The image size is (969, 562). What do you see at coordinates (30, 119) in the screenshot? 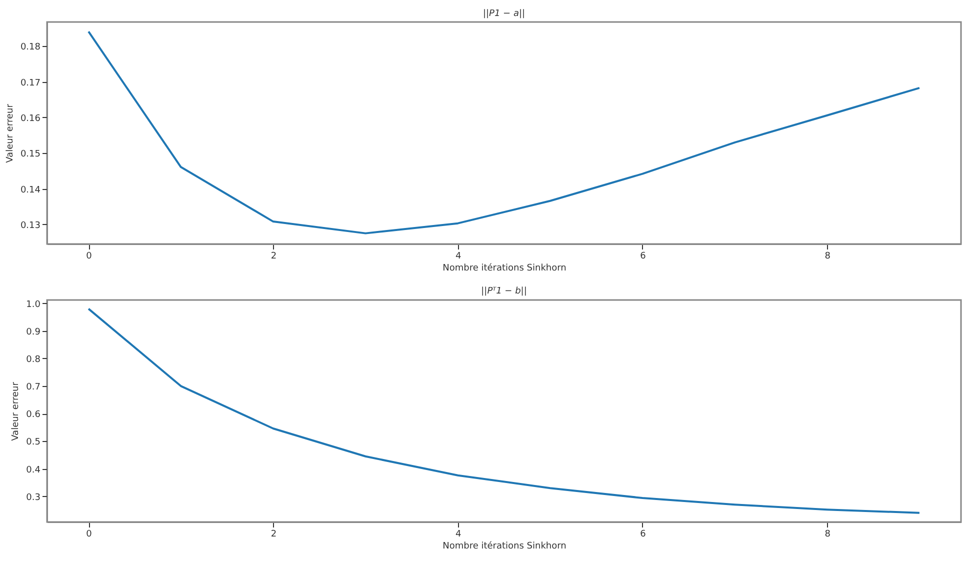
I see `y-tick-label: 0.16` at bounding box center [30, 119].